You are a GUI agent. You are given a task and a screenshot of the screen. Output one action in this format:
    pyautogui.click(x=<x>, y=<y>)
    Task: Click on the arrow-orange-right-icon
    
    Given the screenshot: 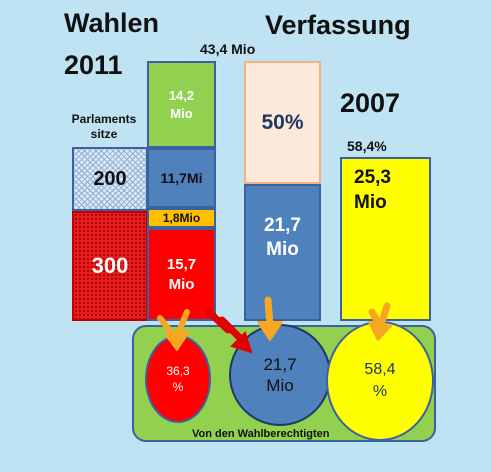 What is the action you would take?
    pyautogui.click(x=380, y=321)
    